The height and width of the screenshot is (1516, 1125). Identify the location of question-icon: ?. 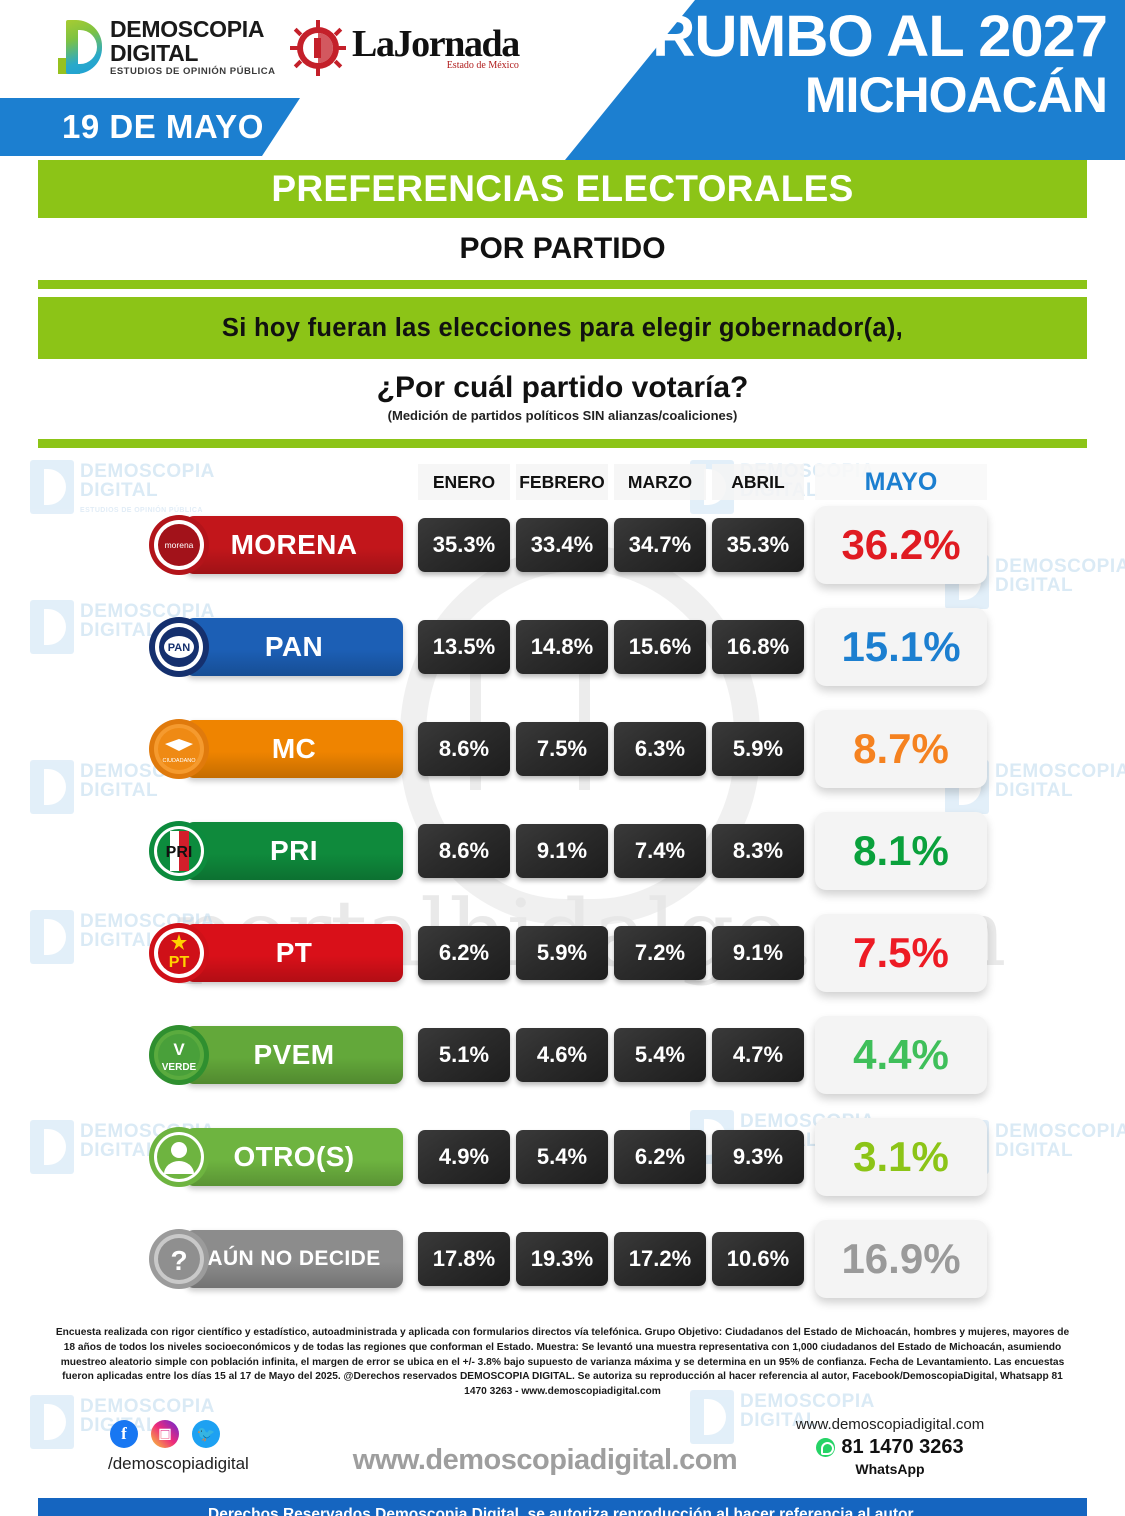
(179, 1259).